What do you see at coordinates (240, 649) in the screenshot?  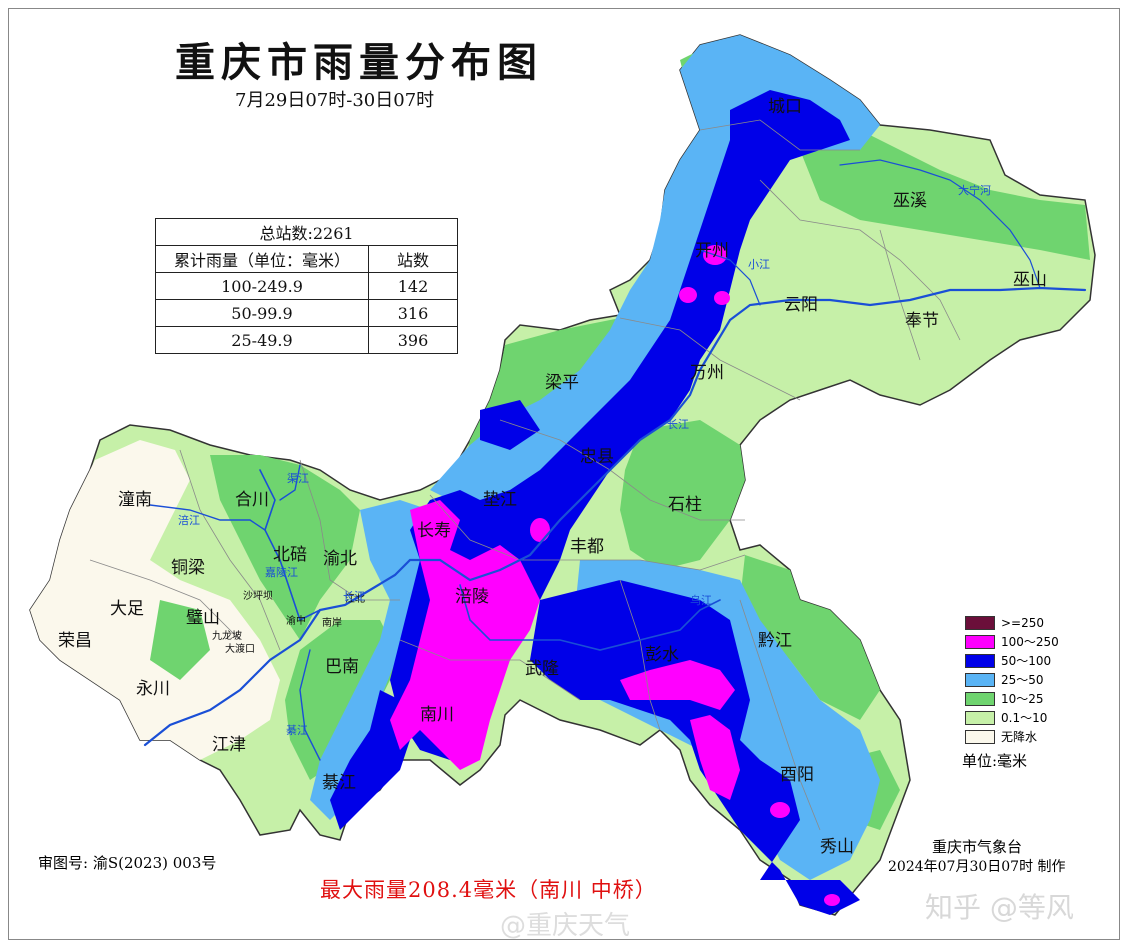 I see `place-label-dadukou: 大渡口` at bounding box center [240, 649].